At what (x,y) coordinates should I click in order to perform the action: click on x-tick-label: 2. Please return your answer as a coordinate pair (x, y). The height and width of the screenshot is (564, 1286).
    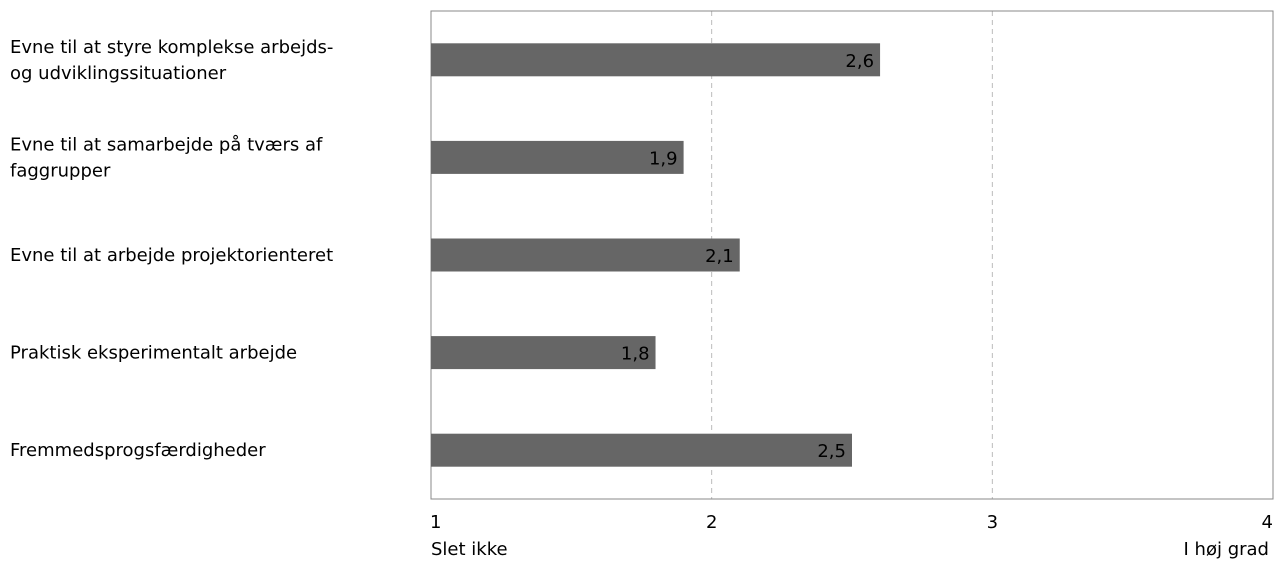
    Looking at the image, I should click on (711, 522).